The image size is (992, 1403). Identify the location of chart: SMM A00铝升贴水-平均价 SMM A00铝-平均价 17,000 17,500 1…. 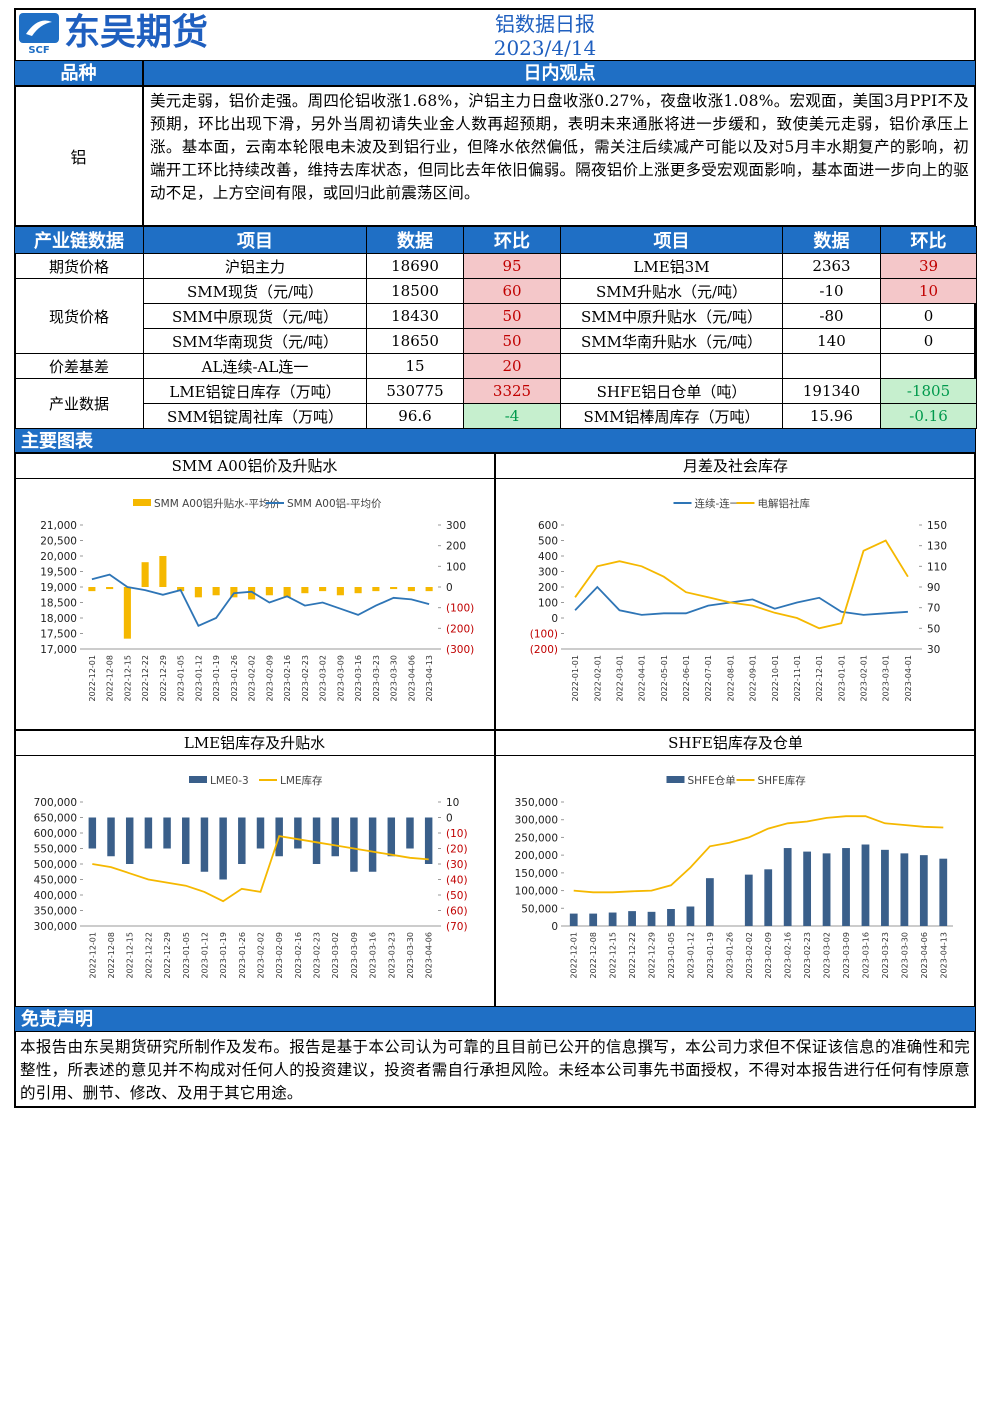
(257, 599).